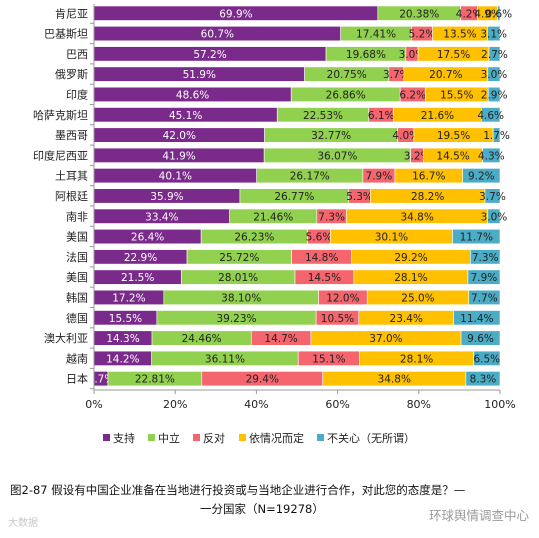  What do you see at coordinates (71, 13) in the screenshot?
I see `y-tick-label: 肯尼亚` at bounding box center [71, 13].